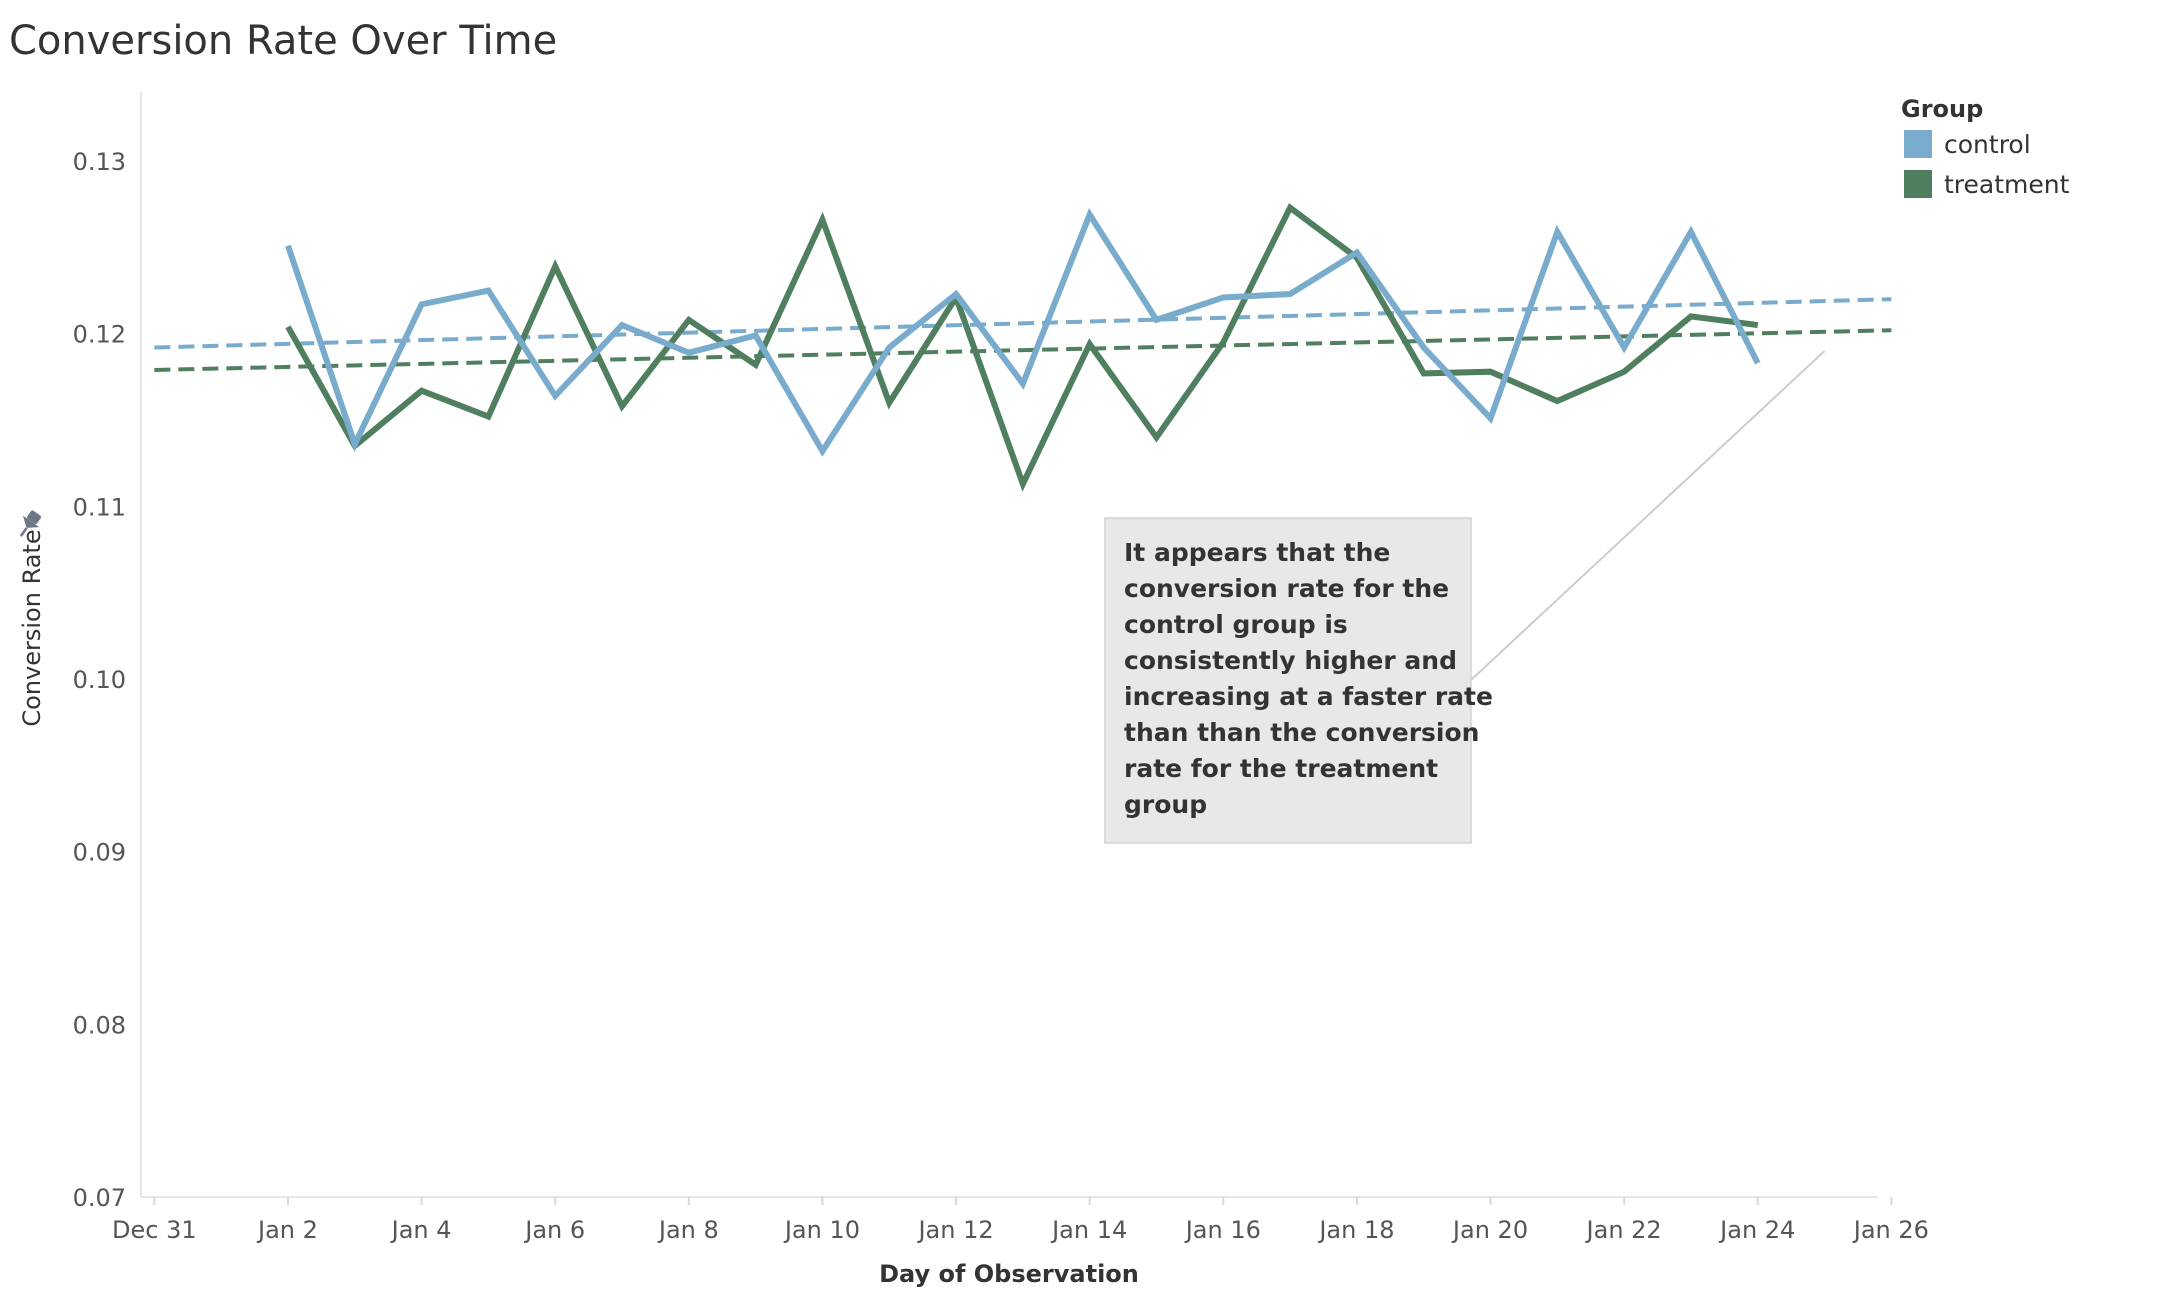 This screenshot has width=2158, height=1292. What do you see at coordinates (29, 524) in the screenshot?
I see `pin-icon` at bounding box center [29, 524].